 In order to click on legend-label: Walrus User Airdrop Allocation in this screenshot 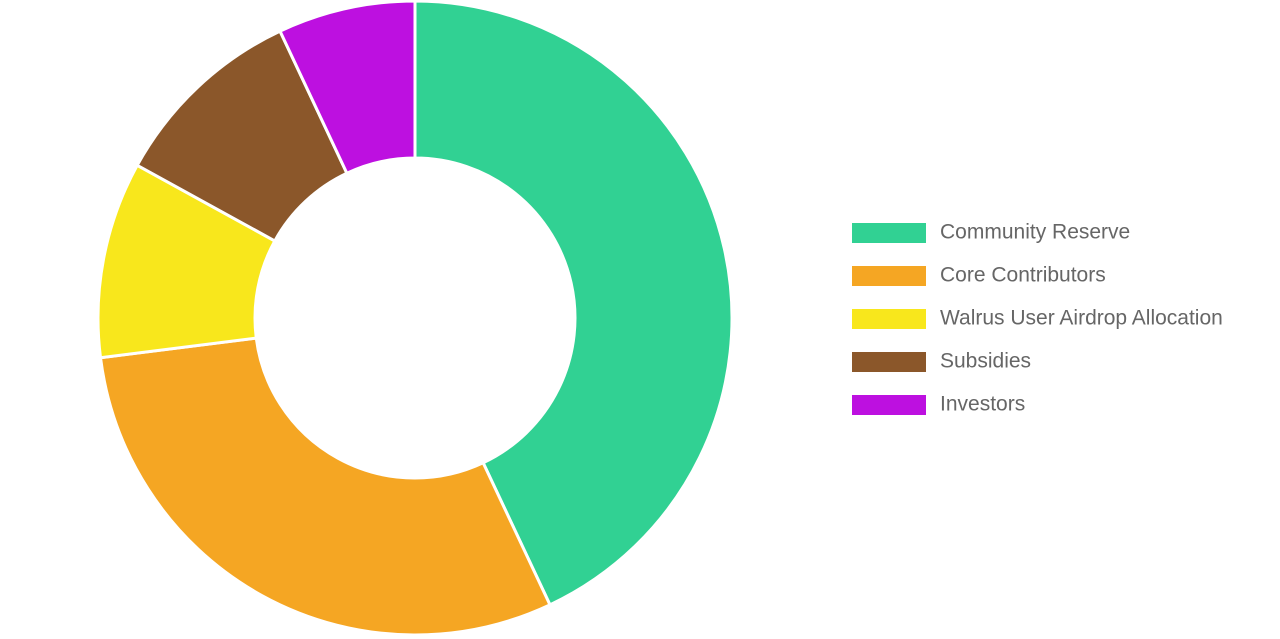, I will do `click(1081, 318)`.